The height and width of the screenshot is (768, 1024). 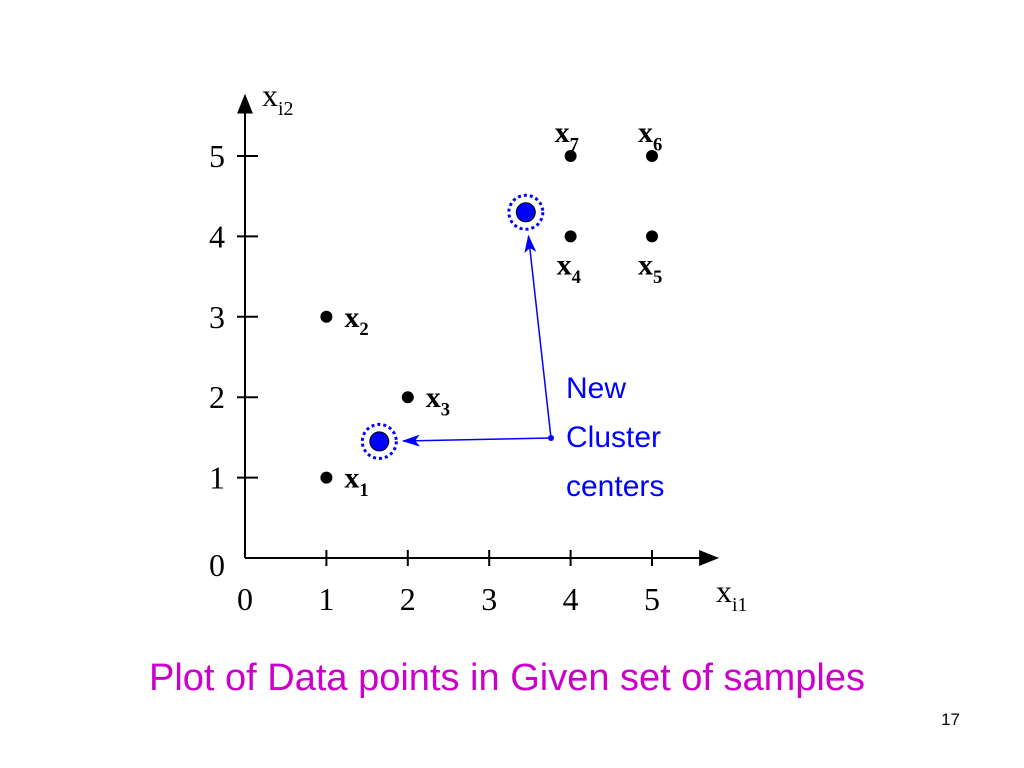 What do you see at coordinates (445, 410) in the screenshot?
I see `point-label-sub: 3` at bounding box center [445, 410].